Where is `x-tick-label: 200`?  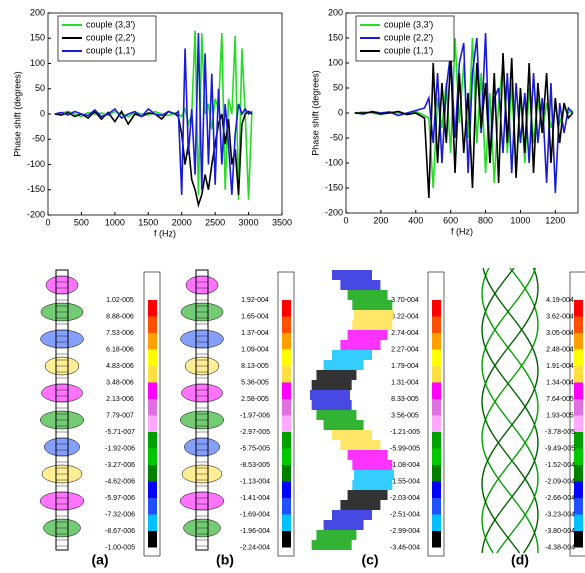
x-tick-label: 200 is located at coordinates (380, 220).